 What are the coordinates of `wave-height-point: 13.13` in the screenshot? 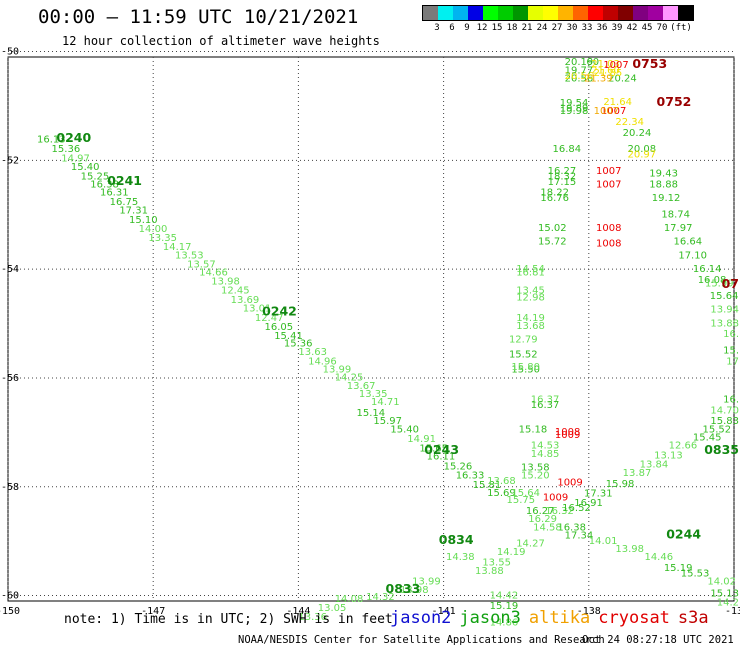 It's located at (668, 455).